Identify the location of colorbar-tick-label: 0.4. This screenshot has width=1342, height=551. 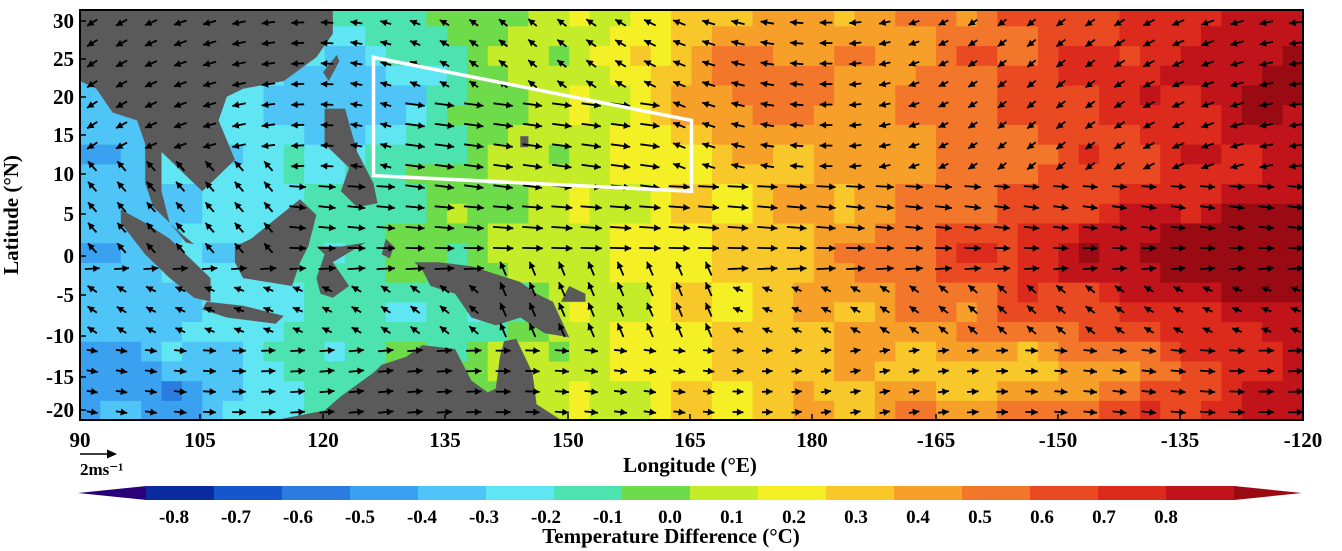
(918, 517).